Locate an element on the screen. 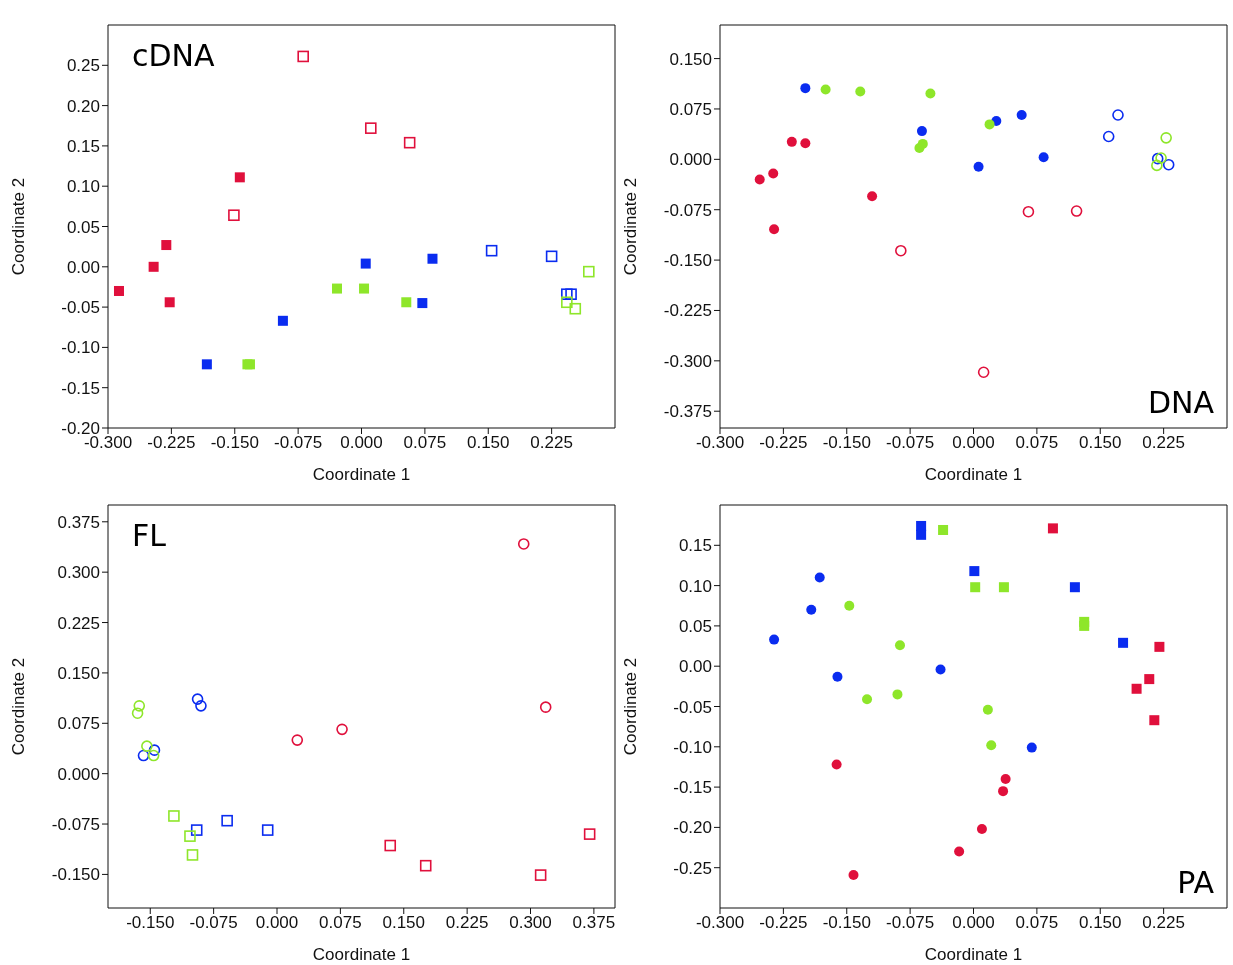 The height and width of the screenshot is (965, 1233). x-tick-label: -0.225 is located at coordinates (783, 443).